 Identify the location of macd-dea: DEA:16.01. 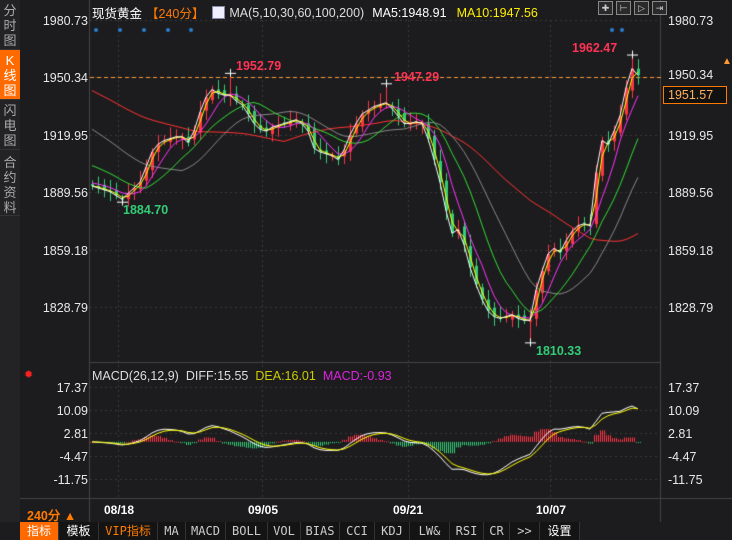
(285, 376).